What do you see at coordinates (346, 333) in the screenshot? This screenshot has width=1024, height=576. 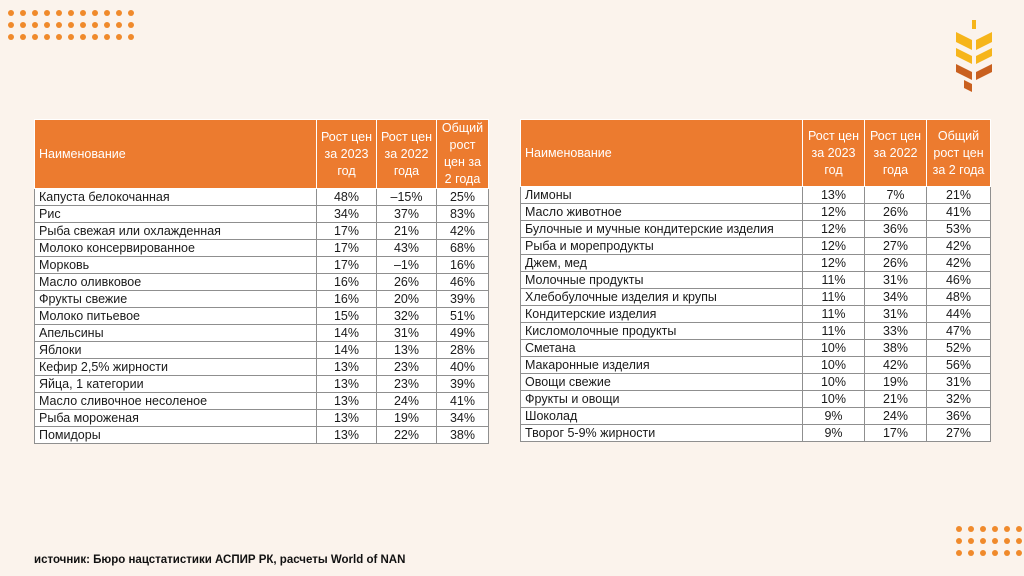 I see `cell-growth-2023: 14%` at bounding box center [346, 333].